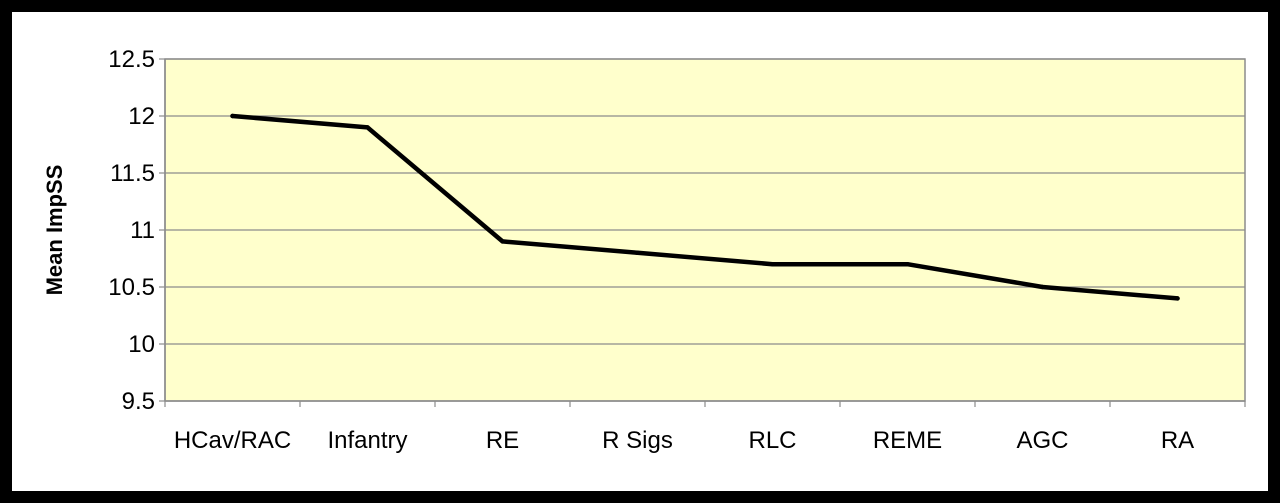  Describe the element at coordinates (142, 230) in the screenshot. I see `y-tick-label: 11` at that location.